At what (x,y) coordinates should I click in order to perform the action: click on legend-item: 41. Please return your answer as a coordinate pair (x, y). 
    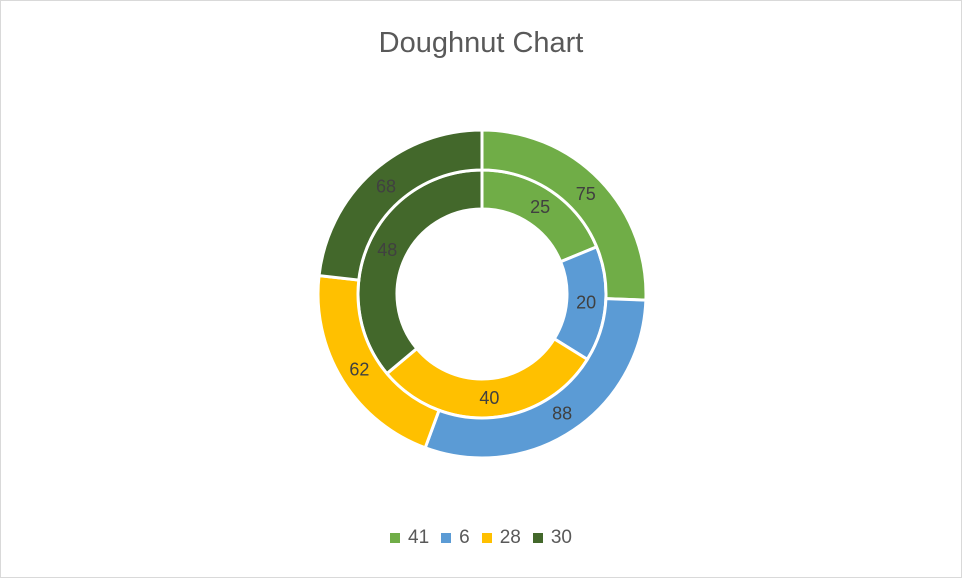
    Looking at the image, I should click on (409, 538).